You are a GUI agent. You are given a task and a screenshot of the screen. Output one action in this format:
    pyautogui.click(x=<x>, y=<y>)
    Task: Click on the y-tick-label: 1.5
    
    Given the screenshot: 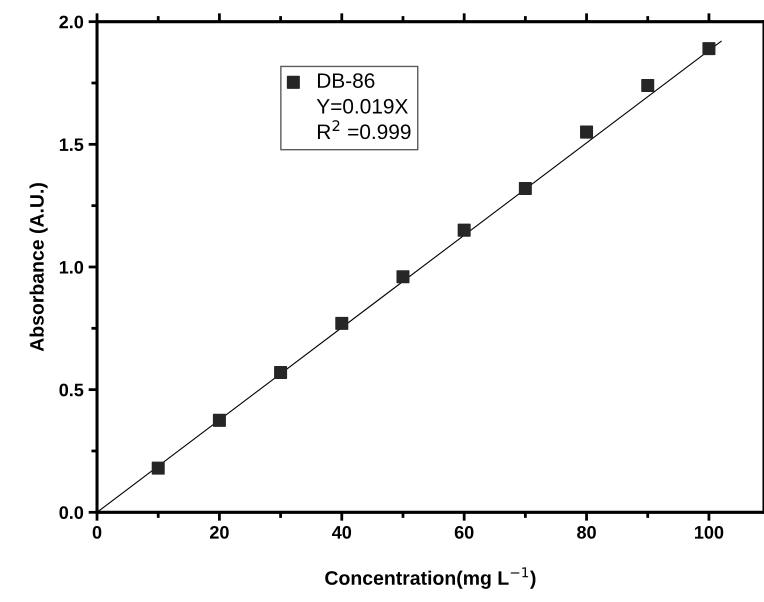 What is the action you would take?
    pyautogui.click(x=72, y=145)
    